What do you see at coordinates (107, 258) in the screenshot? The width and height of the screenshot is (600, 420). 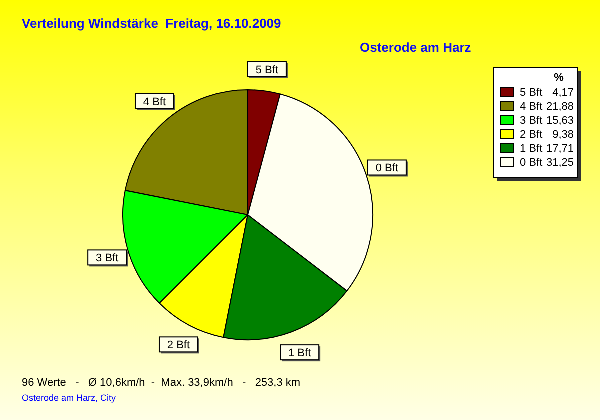 I see `slice-label: 3 Bft` at bounding box center [107, 258].